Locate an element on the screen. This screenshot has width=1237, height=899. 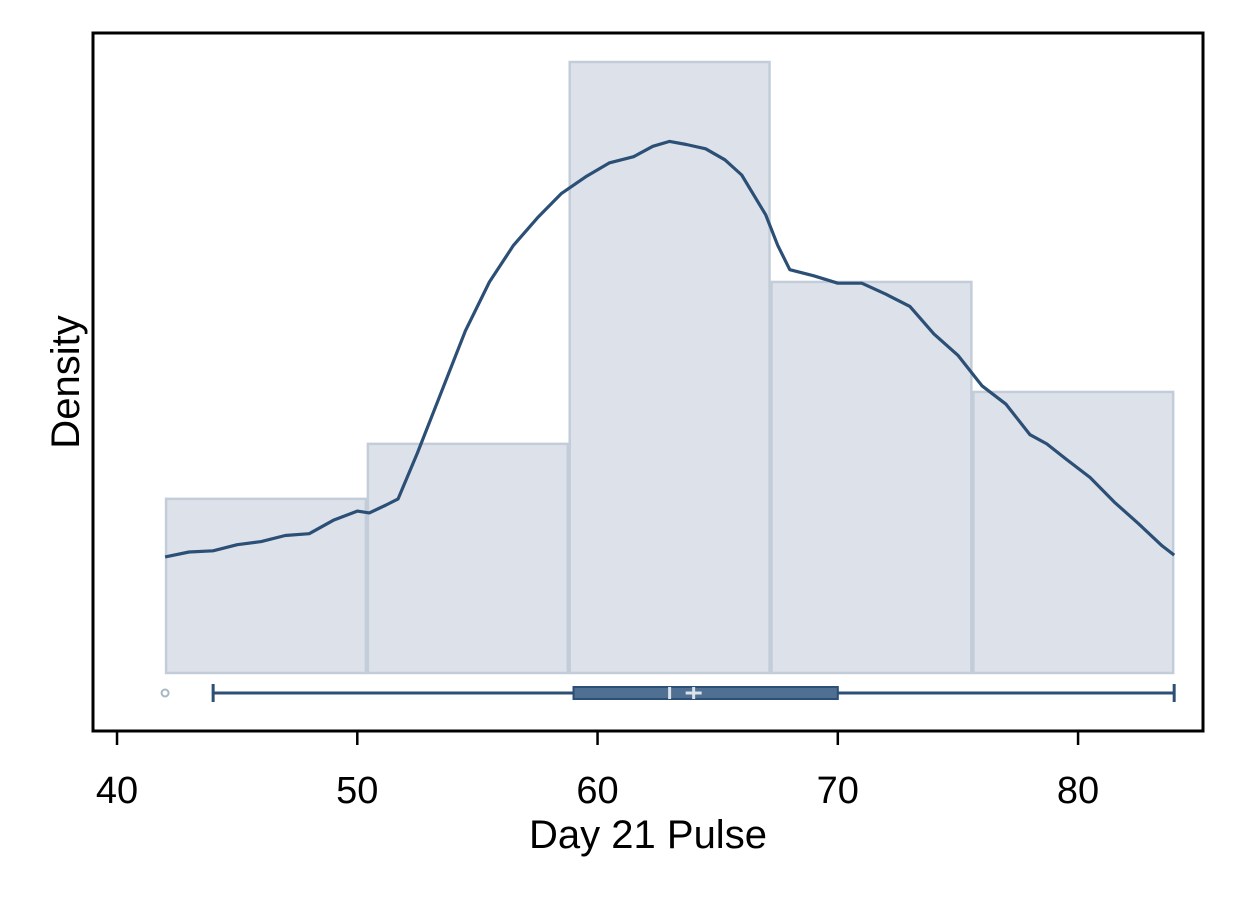
x-tick-label-60: 60 is located at coordinates (597, 791).